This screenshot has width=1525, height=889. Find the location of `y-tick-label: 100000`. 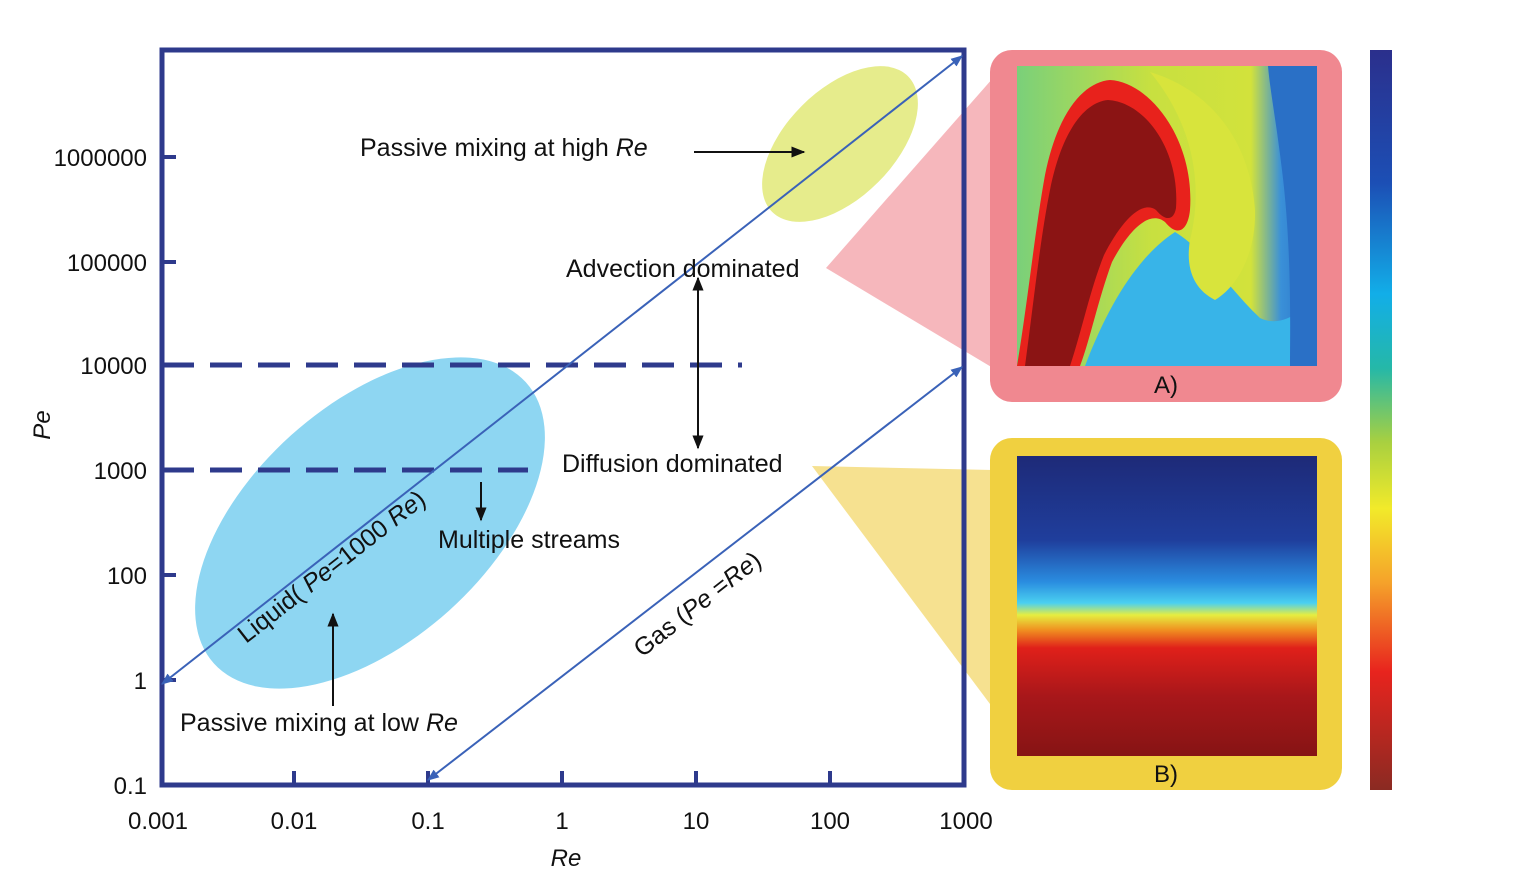

y-tick-label: 100000 is located at coordinates (107, 263).